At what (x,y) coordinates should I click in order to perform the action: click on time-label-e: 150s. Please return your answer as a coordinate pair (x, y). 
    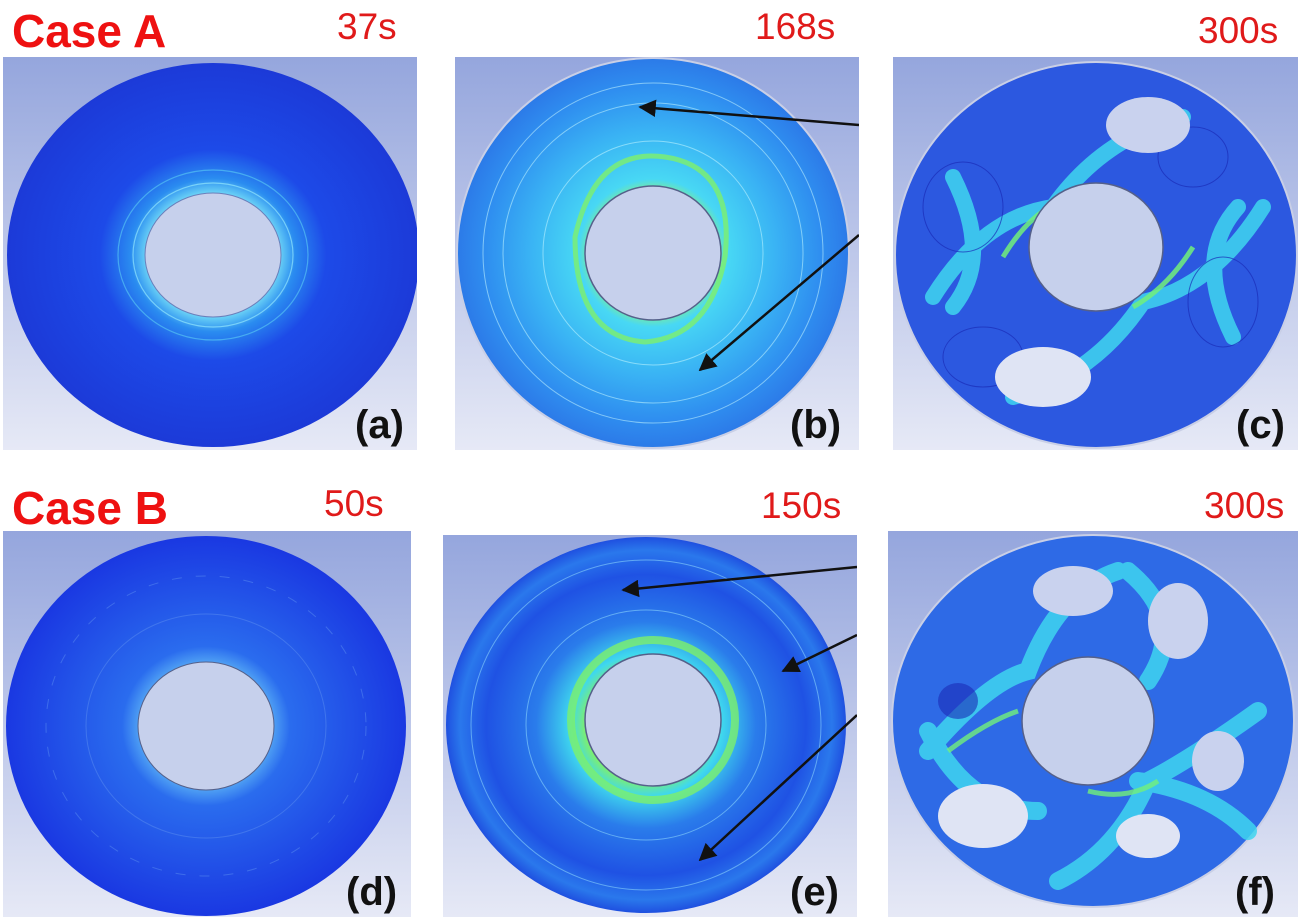
    Looking at the image, I should click on (801, 505).